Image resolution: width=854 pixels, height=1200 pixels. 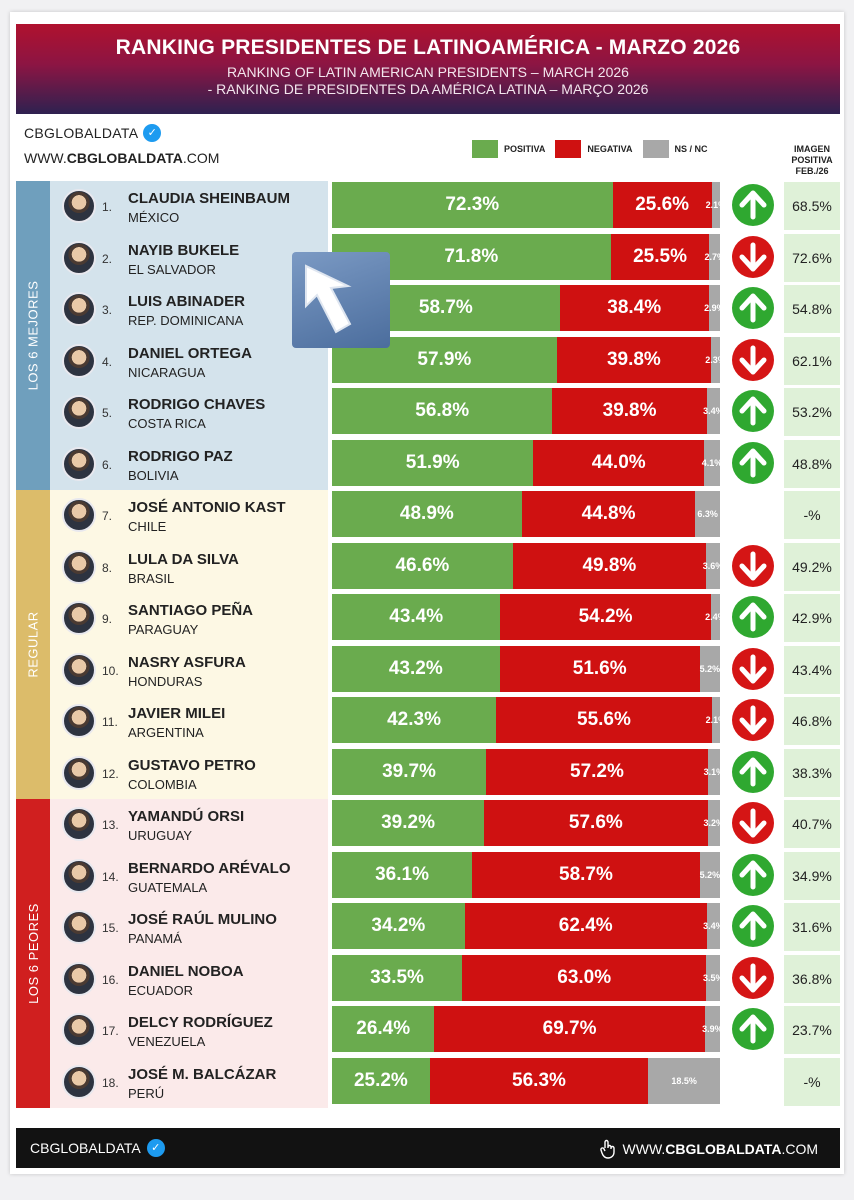 What do you see at coordinates (186, 971) in the screenshot?
I see `president-name: DANIEL NOBOA` at bounding box center [186, 971].